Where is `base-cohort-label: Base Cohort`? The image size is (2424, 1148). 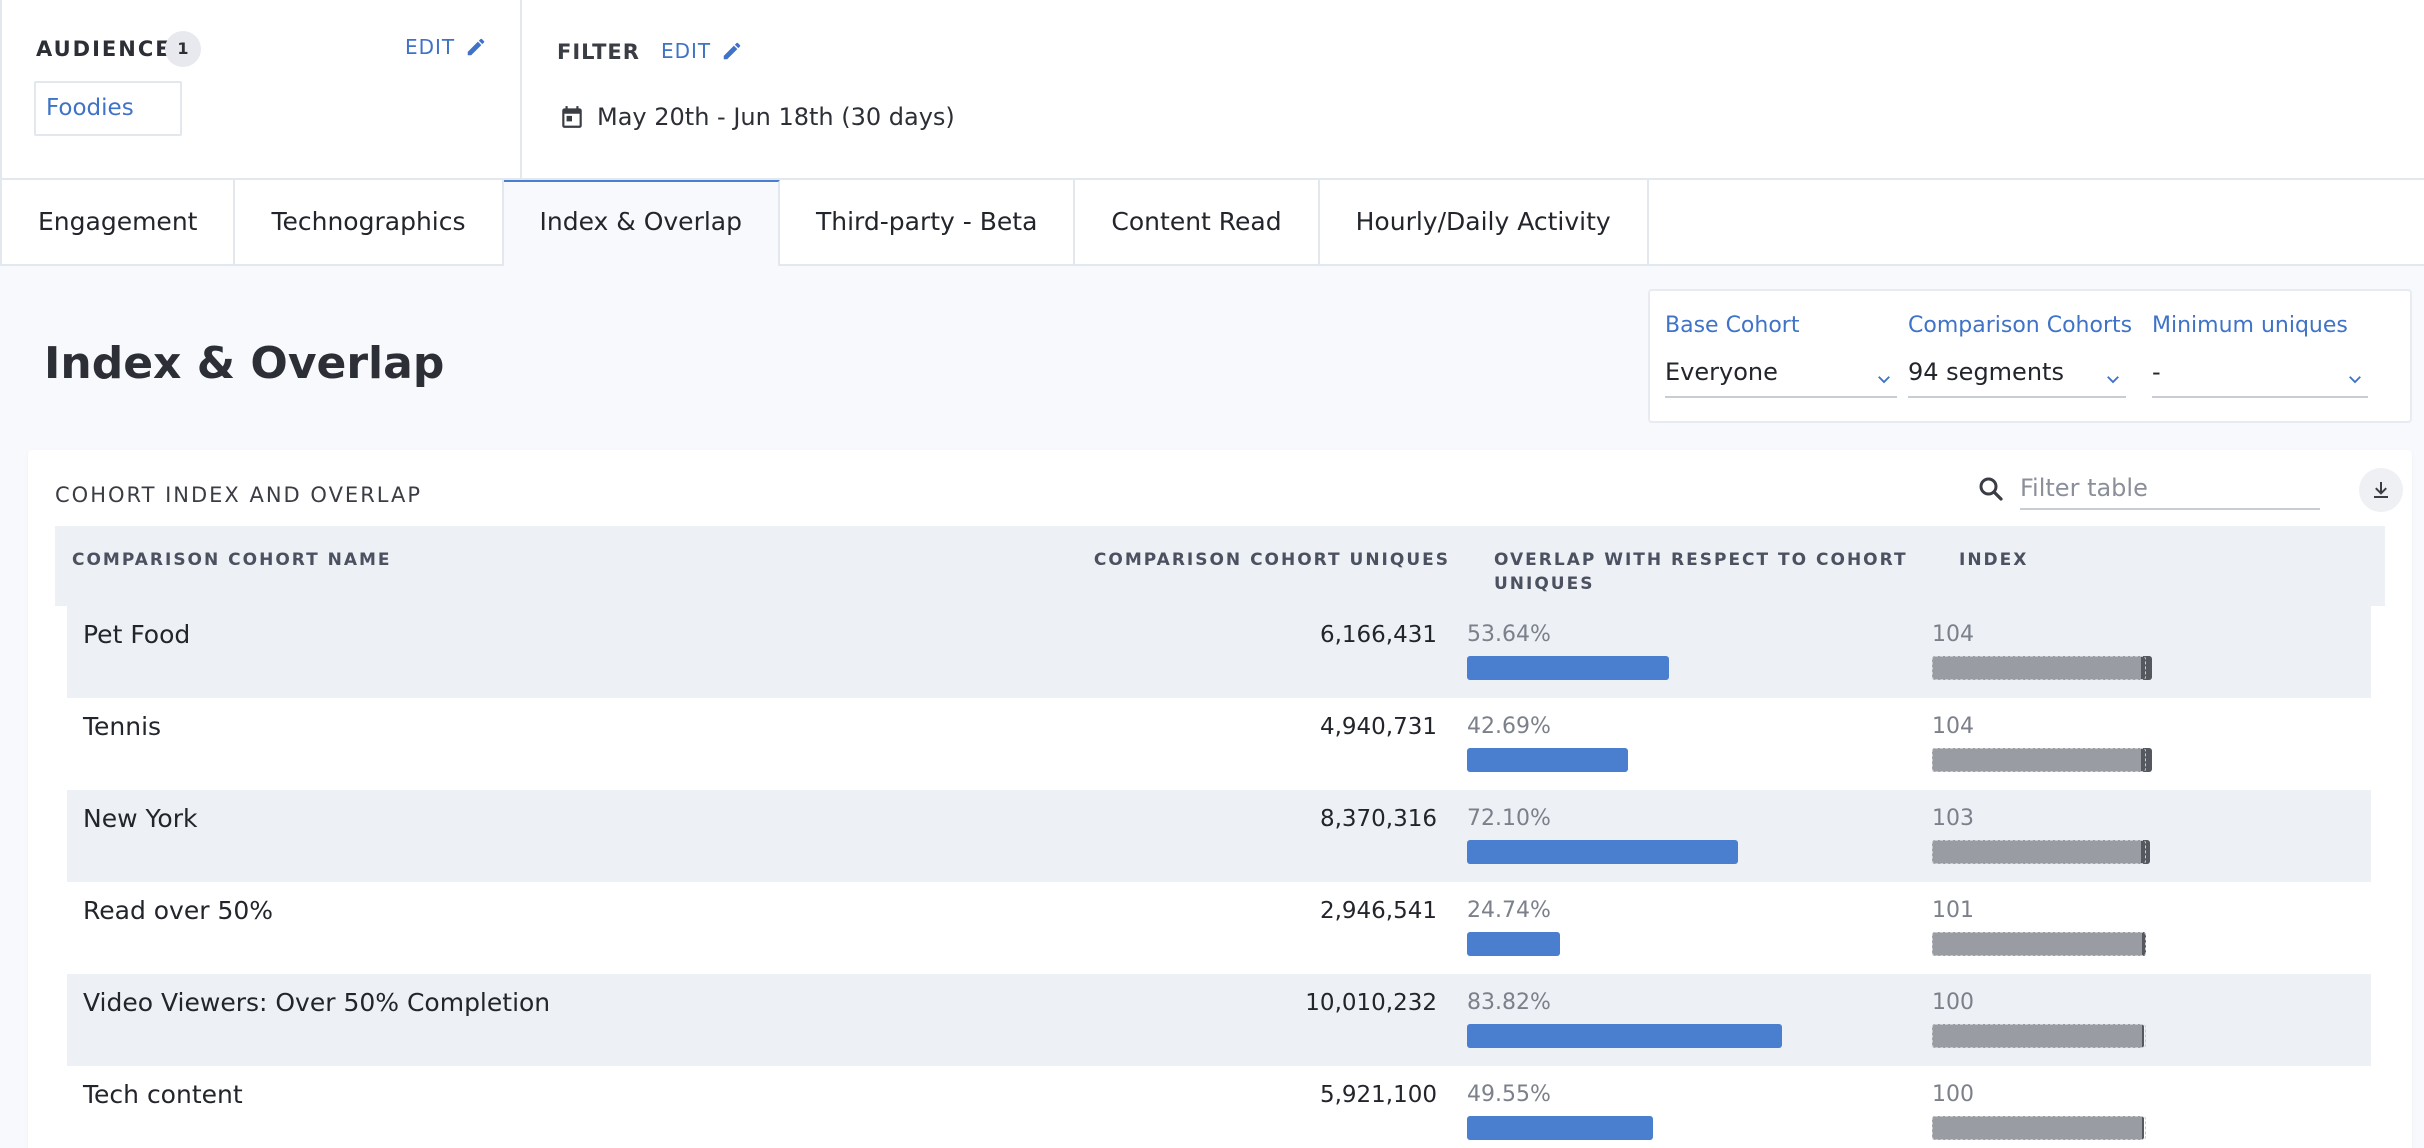 base-cohort-label: Base Cohort is located at coordinates (1732, 325).